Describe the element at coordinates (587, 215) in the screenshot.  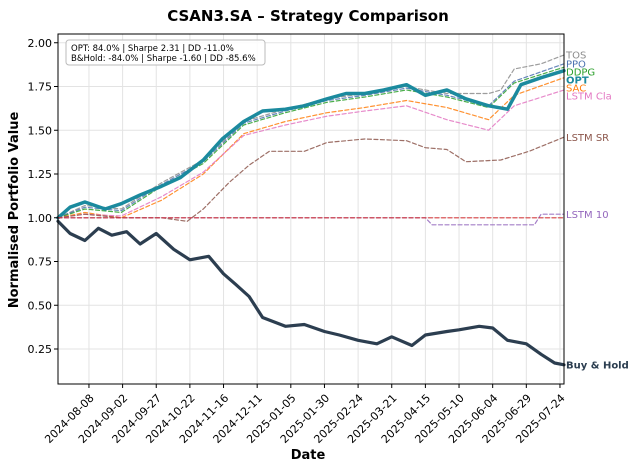
I see `end-label-lstm-10: LSTM 10` at that location.